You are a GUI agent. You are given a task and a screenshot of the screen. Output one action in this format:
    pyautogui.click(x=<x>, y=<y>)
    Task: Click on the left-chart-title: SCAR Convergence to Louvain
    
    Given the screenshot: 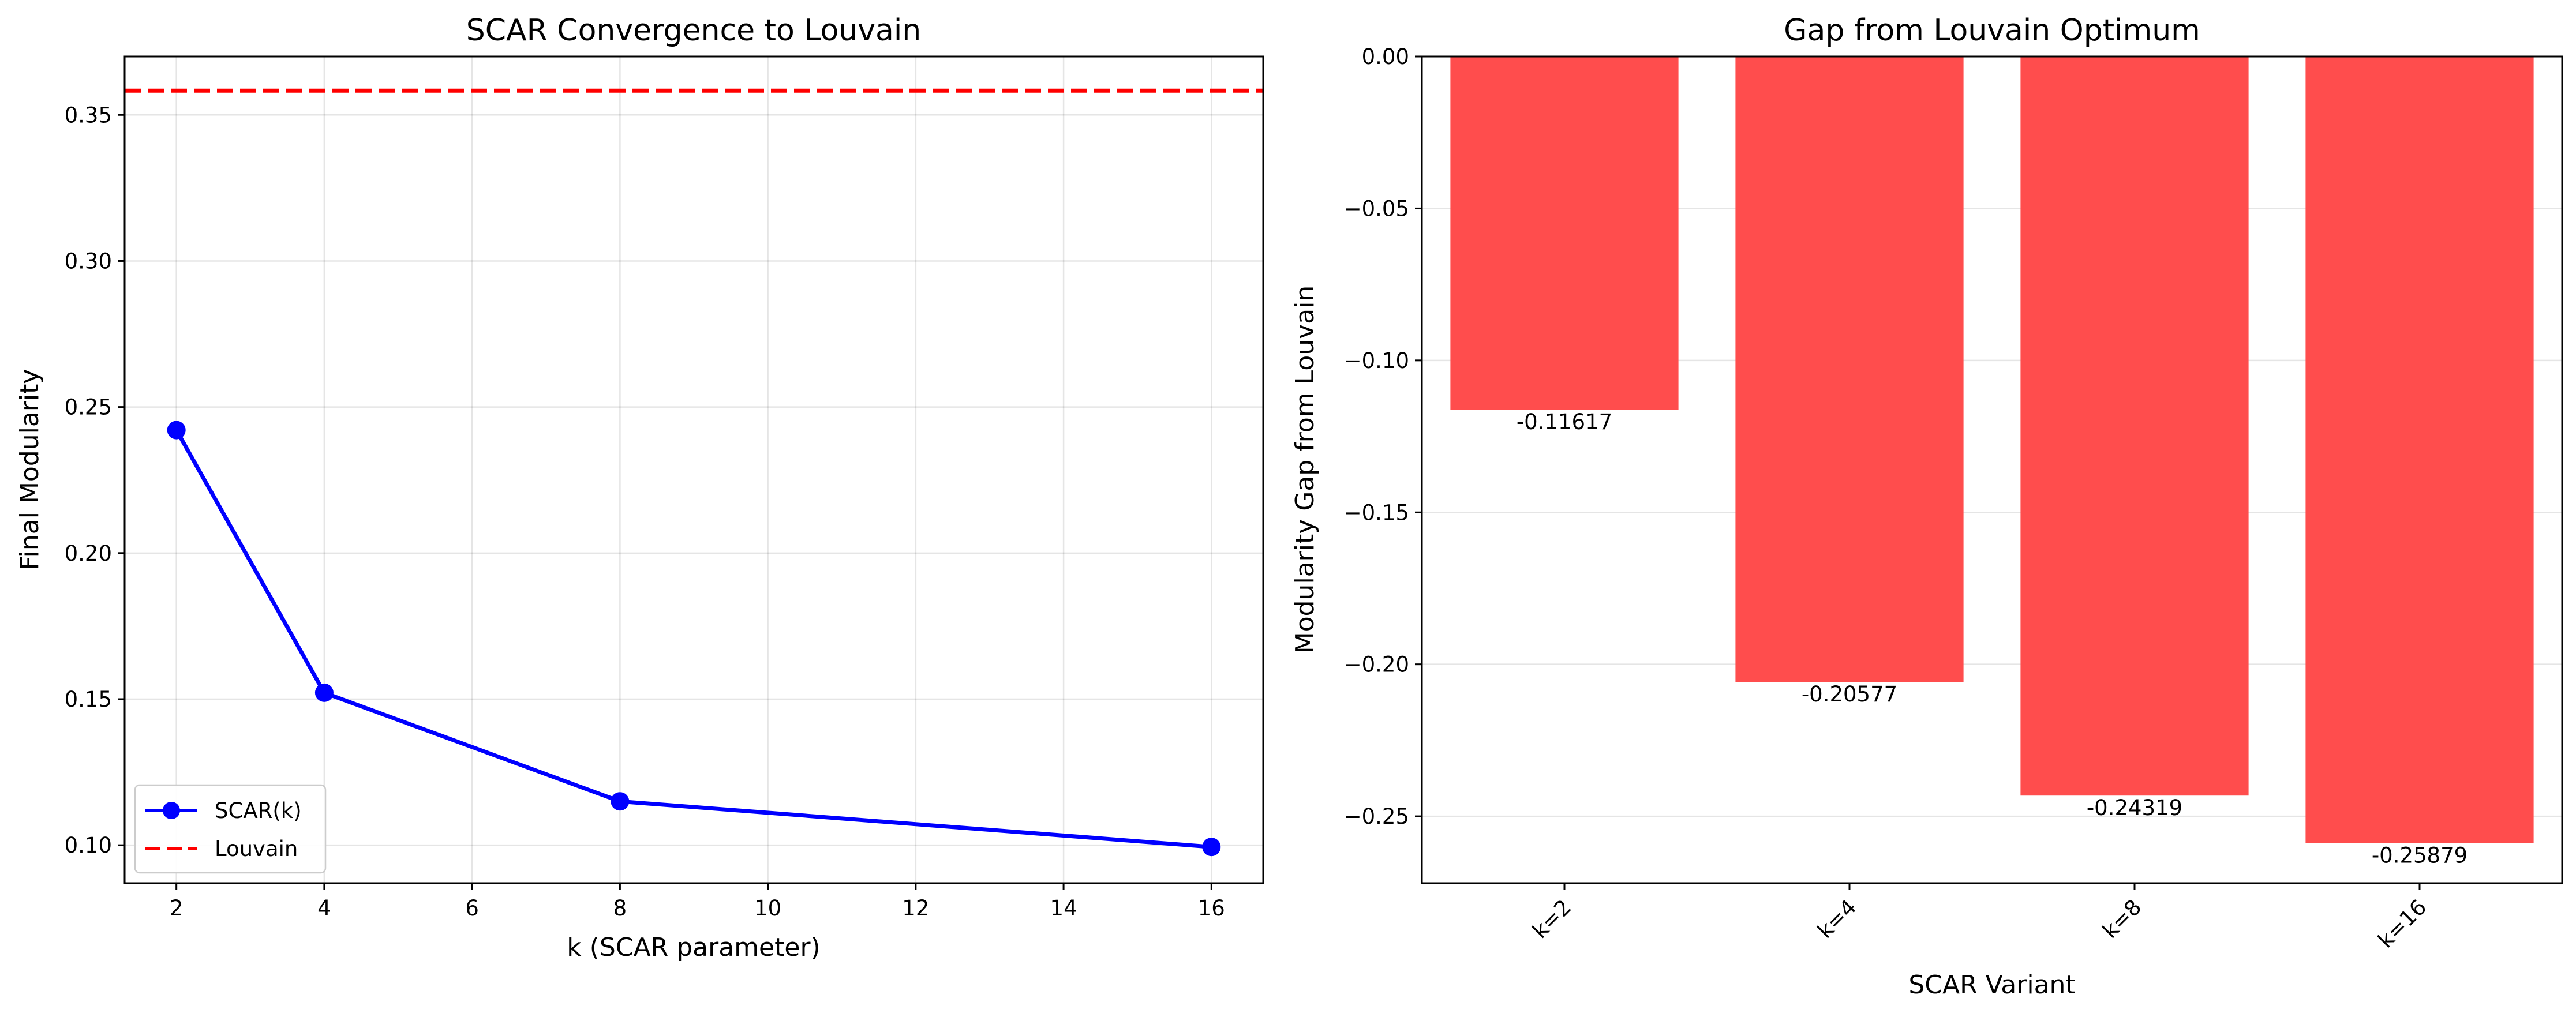 What is the action you would take?
    pyautogui.click(x=694, y=31)
    